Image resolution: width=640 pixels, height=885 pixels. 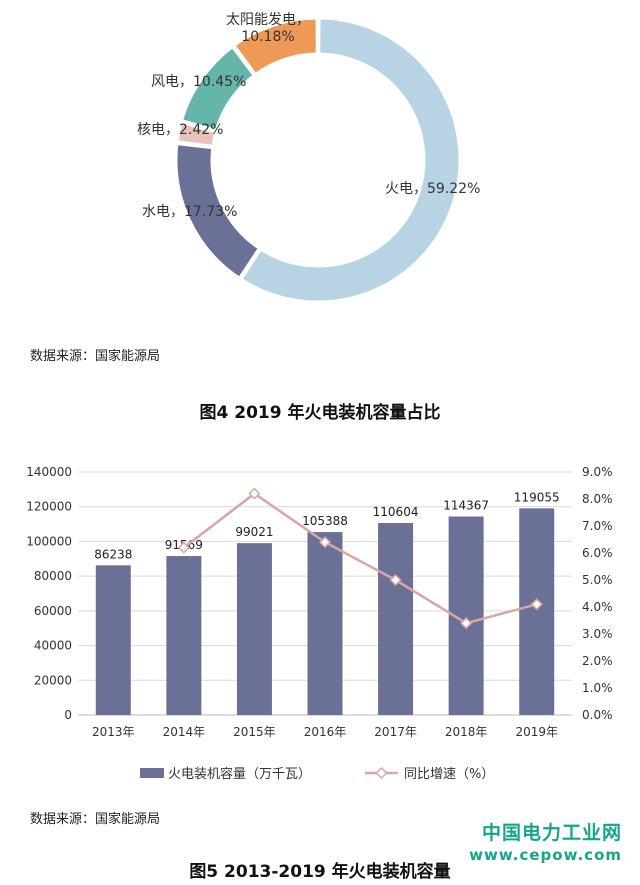 What do you see at coordinates (95, 819) in the screenshot?
I see `figure5-source: 数据来源：国家能源局` at bounding box center [95, 819].